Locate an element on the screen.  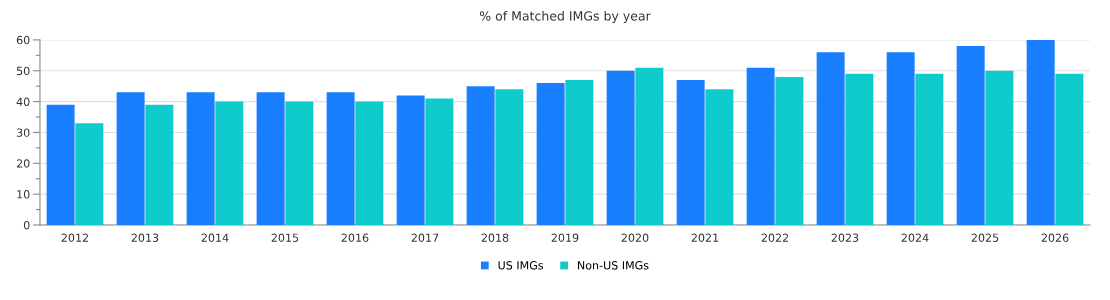
x-tick-label: 2013 is located at coordinates (145, 237).